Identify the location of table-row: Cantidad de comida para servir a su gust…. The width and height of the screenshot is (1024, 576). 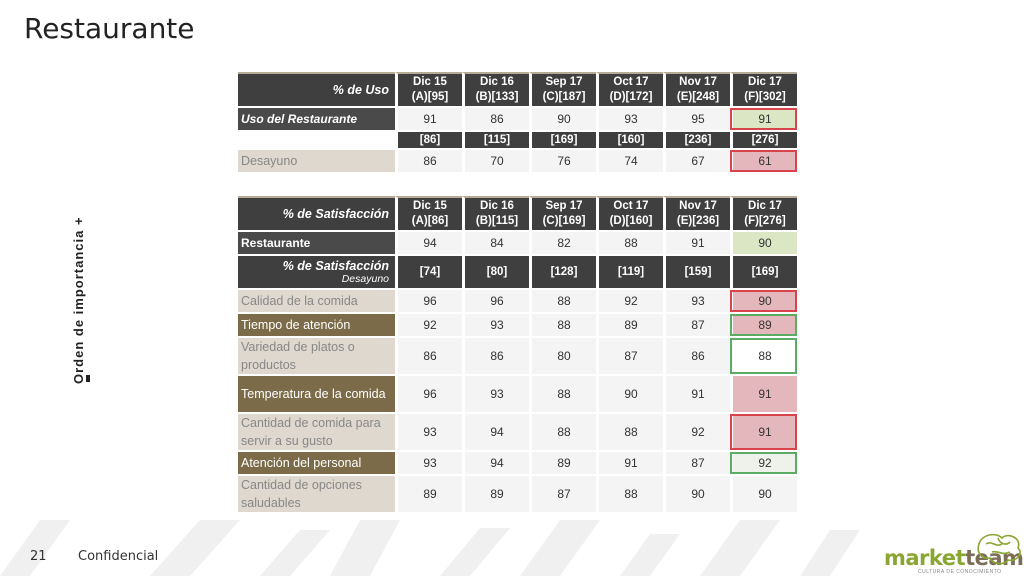
(517, 432).